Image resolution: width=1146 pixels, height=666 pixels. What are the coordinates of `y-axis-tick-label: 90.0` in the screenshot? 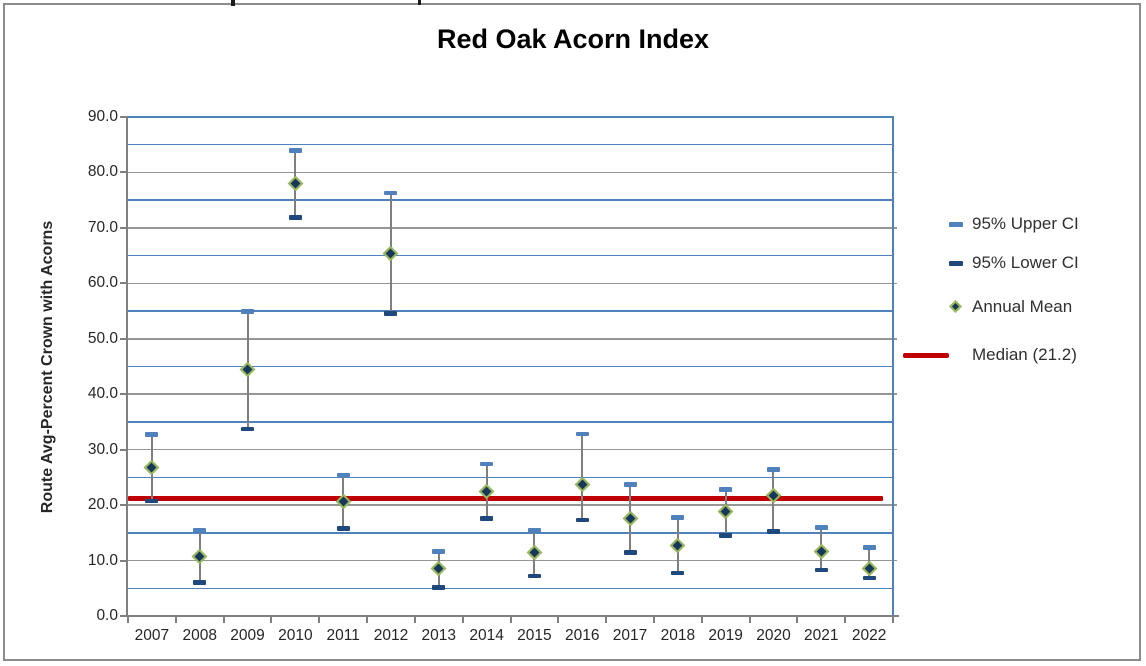 It's located at (102, 116).